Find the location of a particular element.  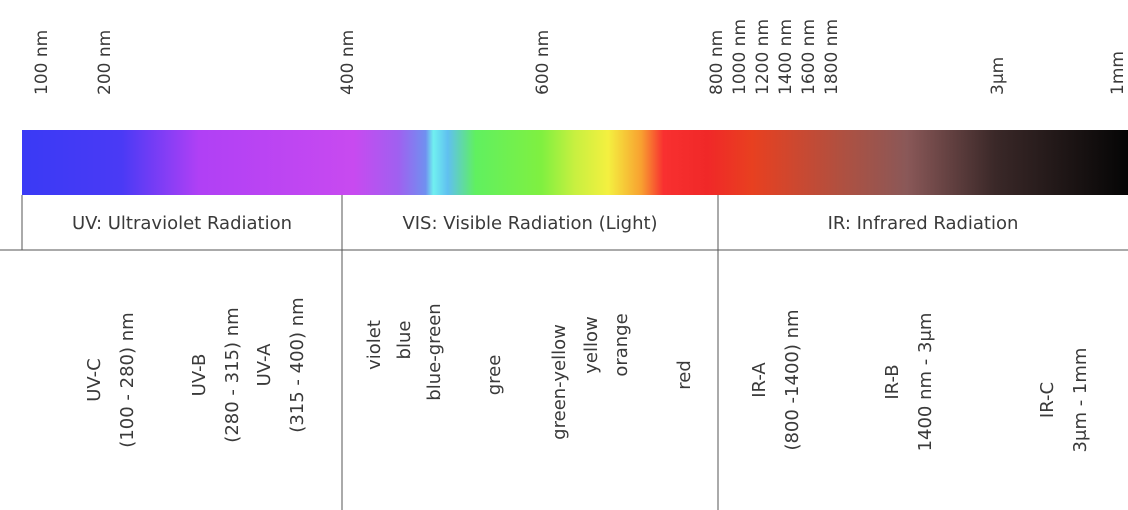

band-label: blue-green is located at coordinates (434, 351).